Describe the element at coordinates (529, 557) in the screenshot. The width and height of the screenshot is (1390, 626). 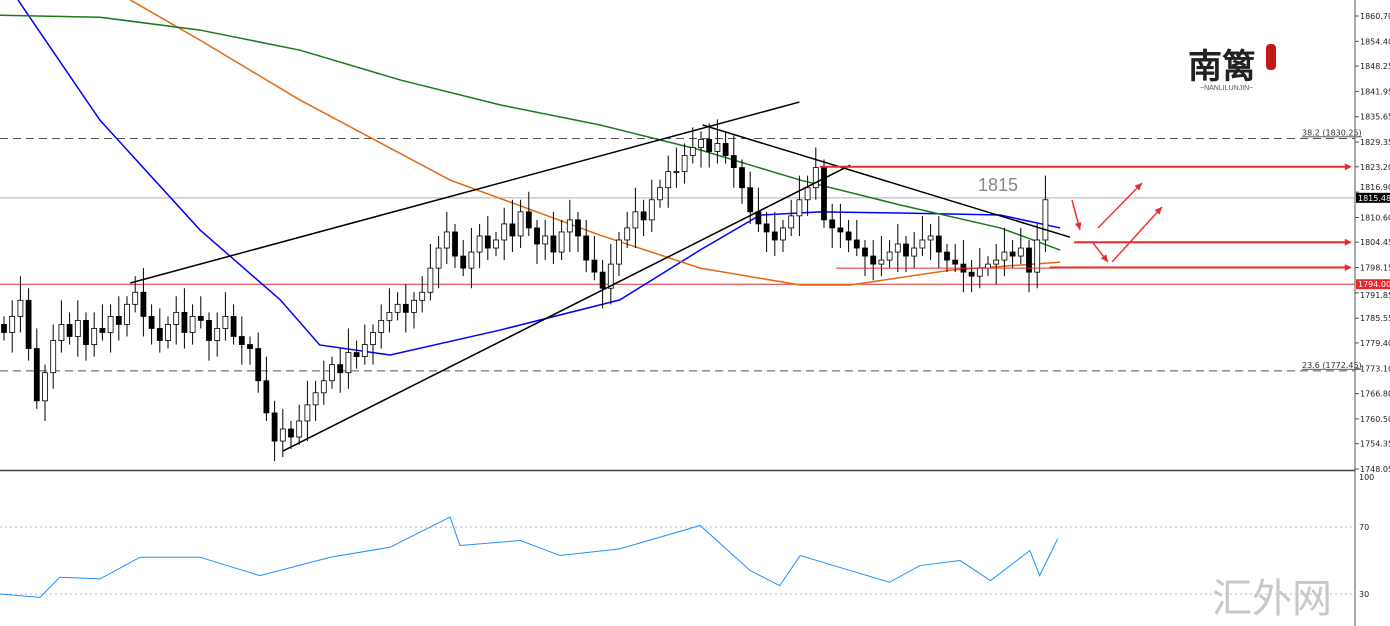
I see `rsi-line` at that location.